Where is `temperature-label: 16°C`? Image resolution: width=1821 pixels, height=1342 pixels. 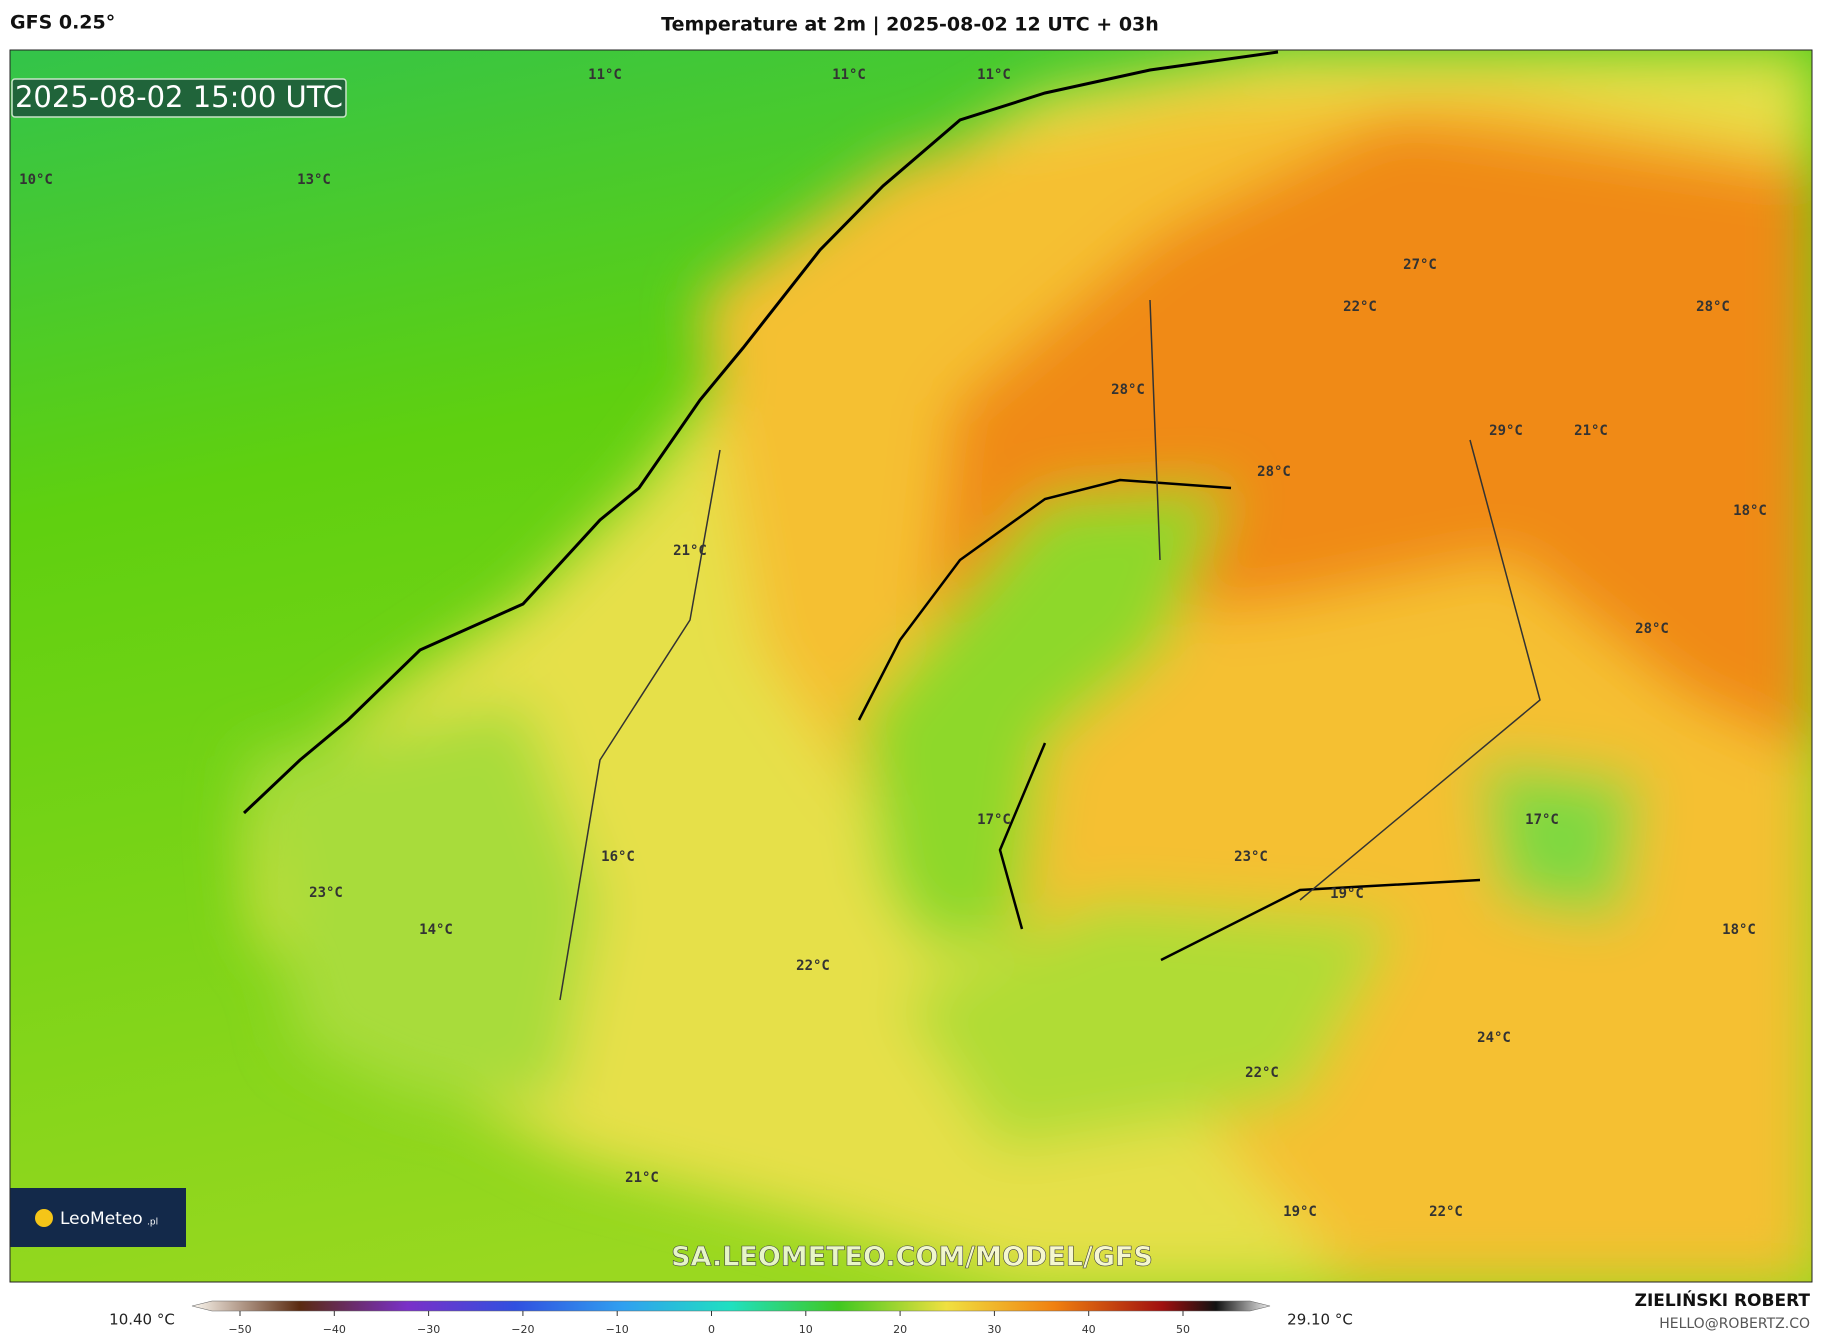
temperature-label: 16°C is located at coordinates (618, 857).